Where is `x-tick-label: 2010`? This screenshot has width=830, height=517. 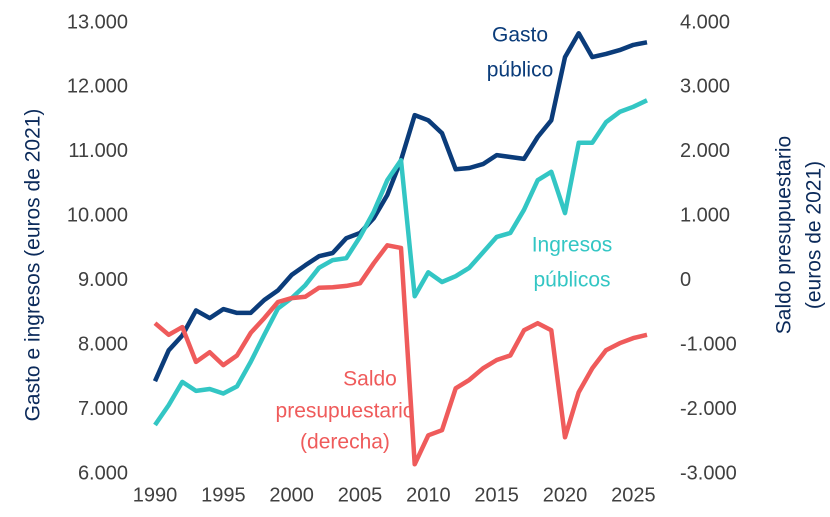 x-tick-label: 2010 is located at coordinates (428, 495).